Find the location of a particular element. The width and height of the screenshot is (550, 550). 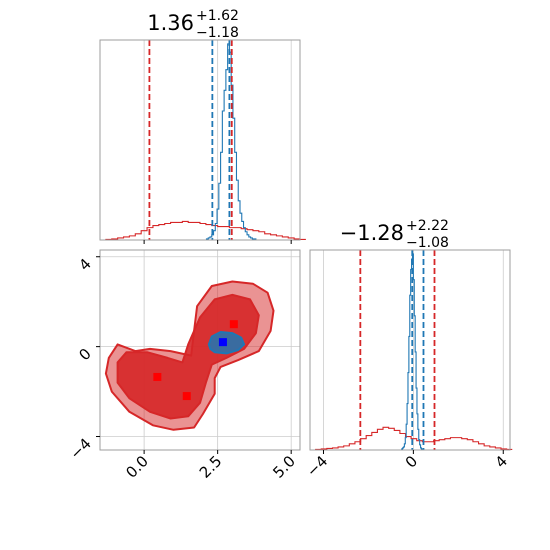

y-histogram-tick-label-0: −4 is located at coordinates (317, 466).